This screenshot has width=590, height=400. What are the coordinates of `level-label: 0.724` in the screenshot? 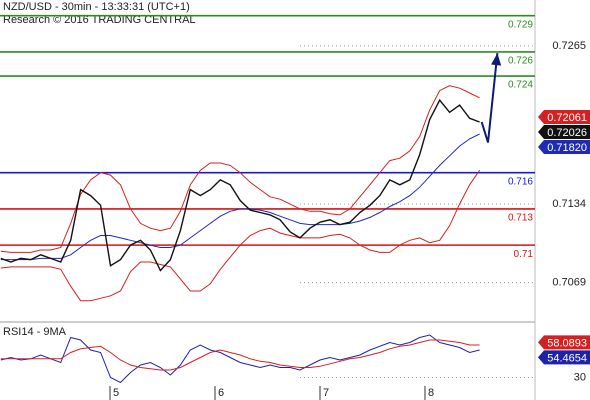 It's located at (520, 85).